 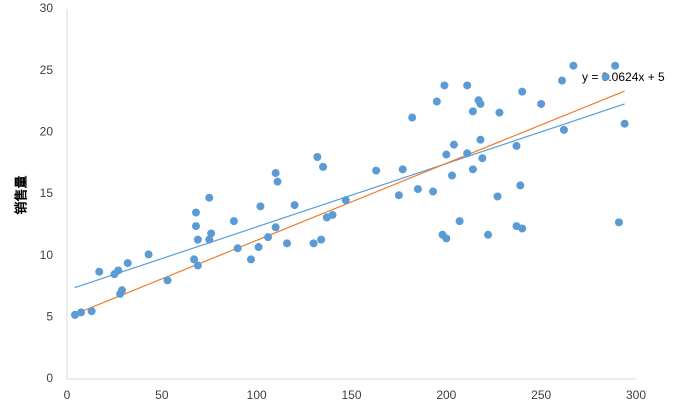 What do you see at coordinates (49, 317) in the screenshot?
I see `y-tick-label: 5` at bounding box center [49, 317].